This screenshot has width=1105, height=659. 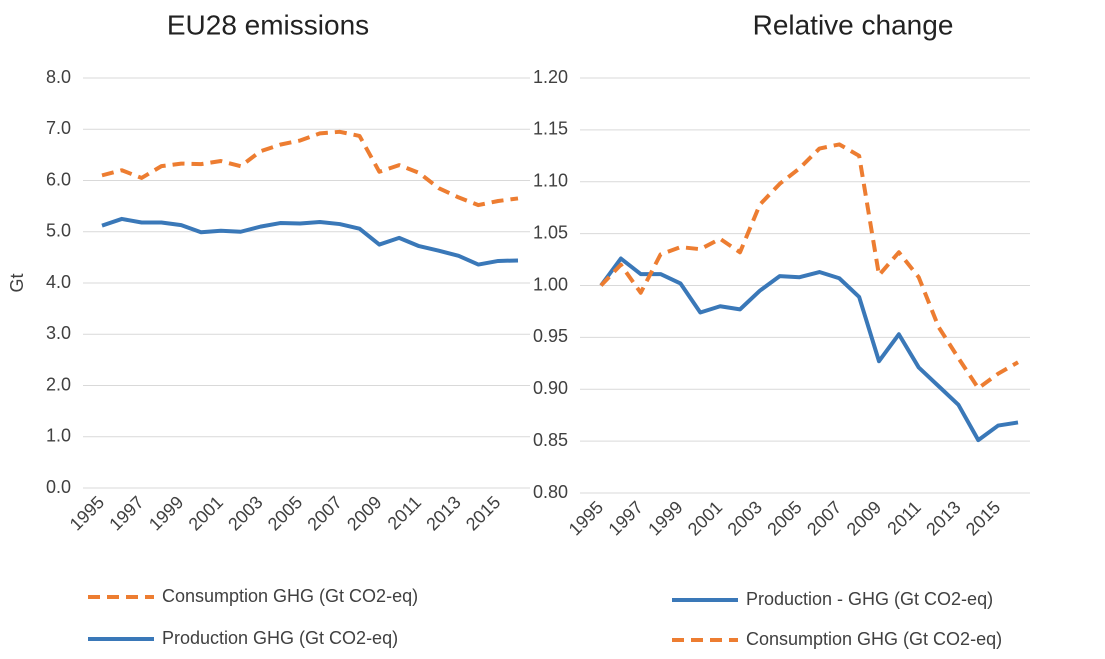 What do you see at coordinates (17, 282) in the screenshot?
I see `y-axis-label: Gt` at bounding box center [17, 282].